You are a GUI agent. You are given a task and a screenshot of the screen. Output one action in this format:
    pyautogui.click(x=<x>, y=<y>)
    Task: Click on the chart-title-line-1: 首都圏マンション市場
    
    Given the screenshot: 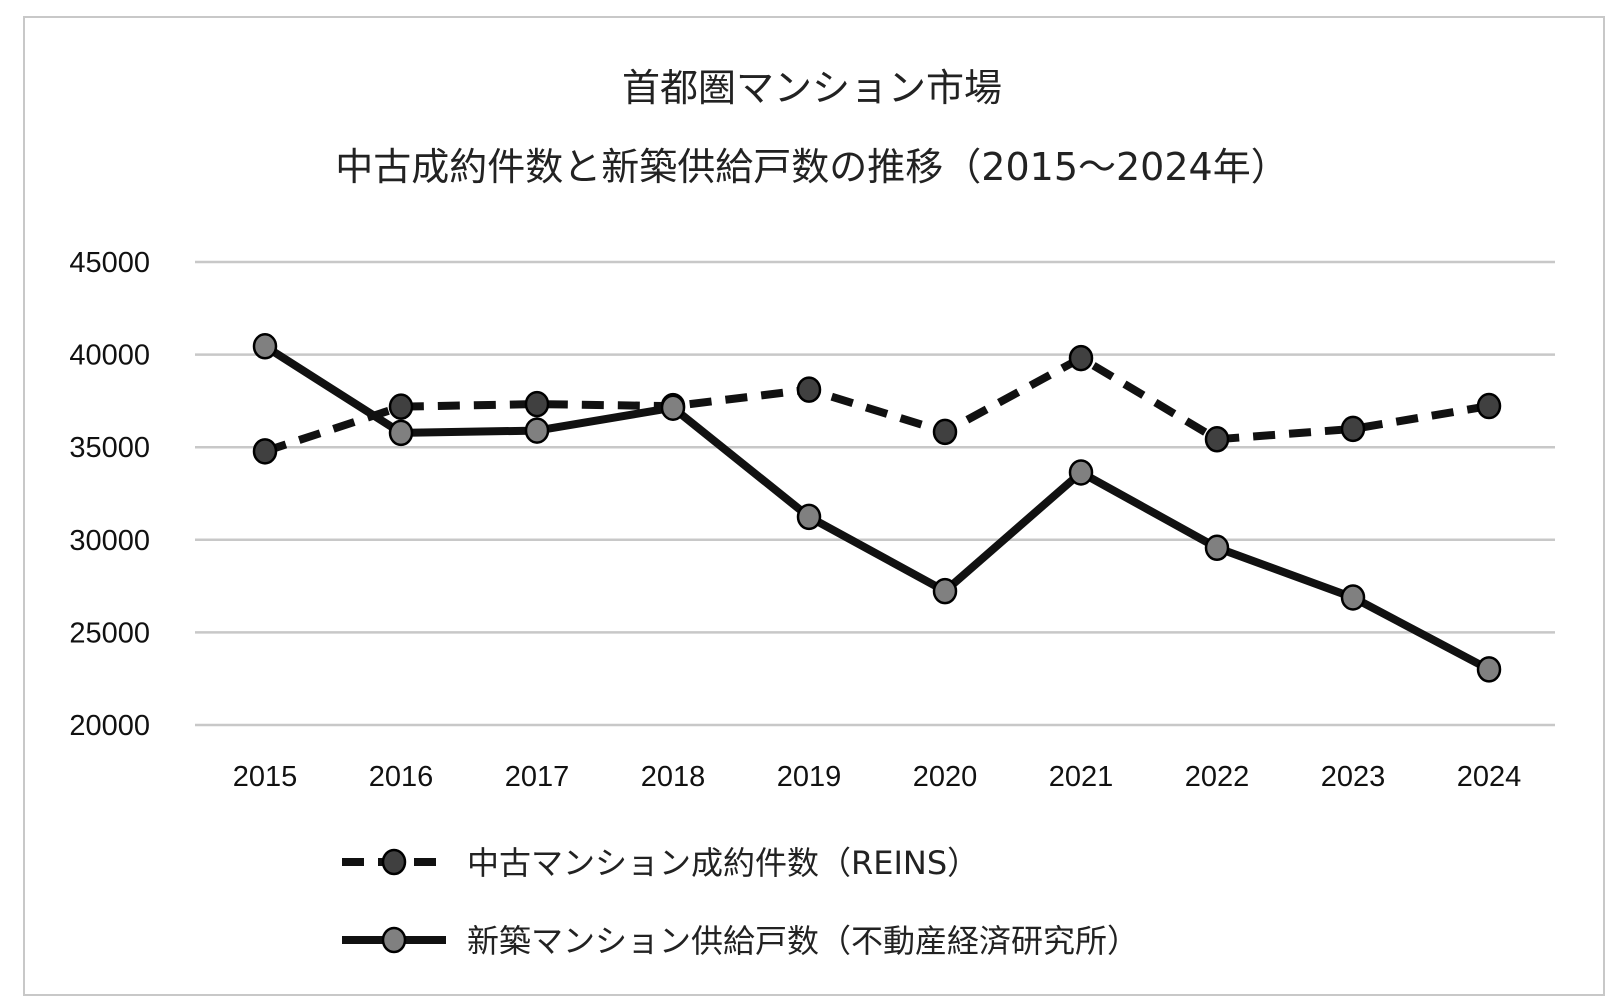 What is the action you would take?
    pyautogui.click(x=812, y=88)
    